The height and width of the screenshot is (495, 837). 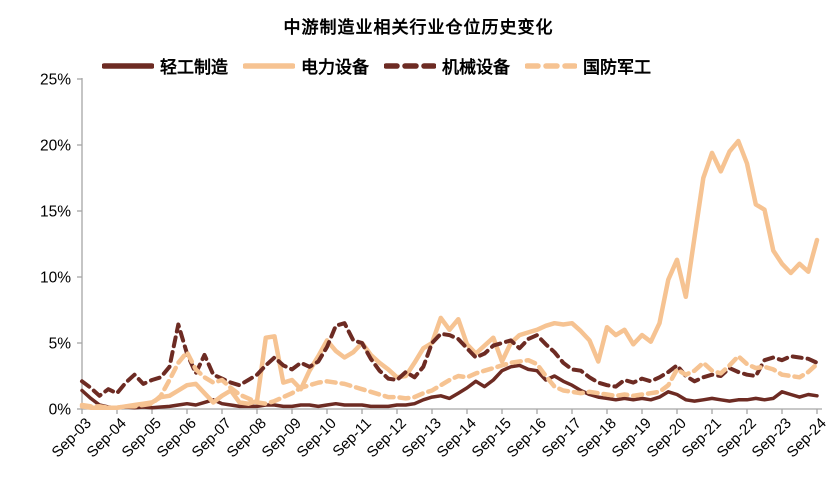 I want to click on legend-item-machinery: 机械设备, so click(x=447, y=65).